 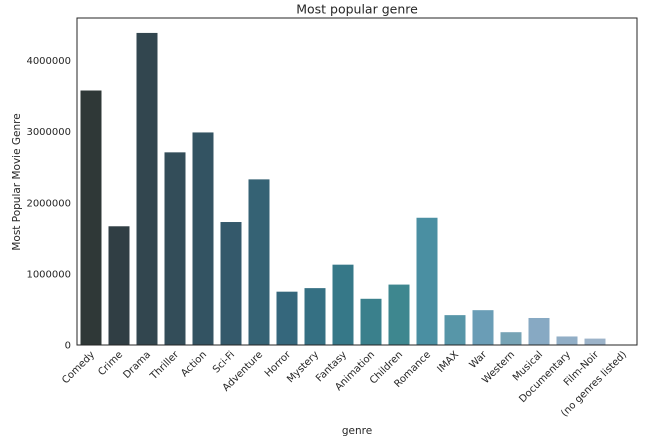 What do you see at coordinates (357, 9) in the screenshot?
I see `chart-title: Most popular genre` at bounding box center [357, 9].